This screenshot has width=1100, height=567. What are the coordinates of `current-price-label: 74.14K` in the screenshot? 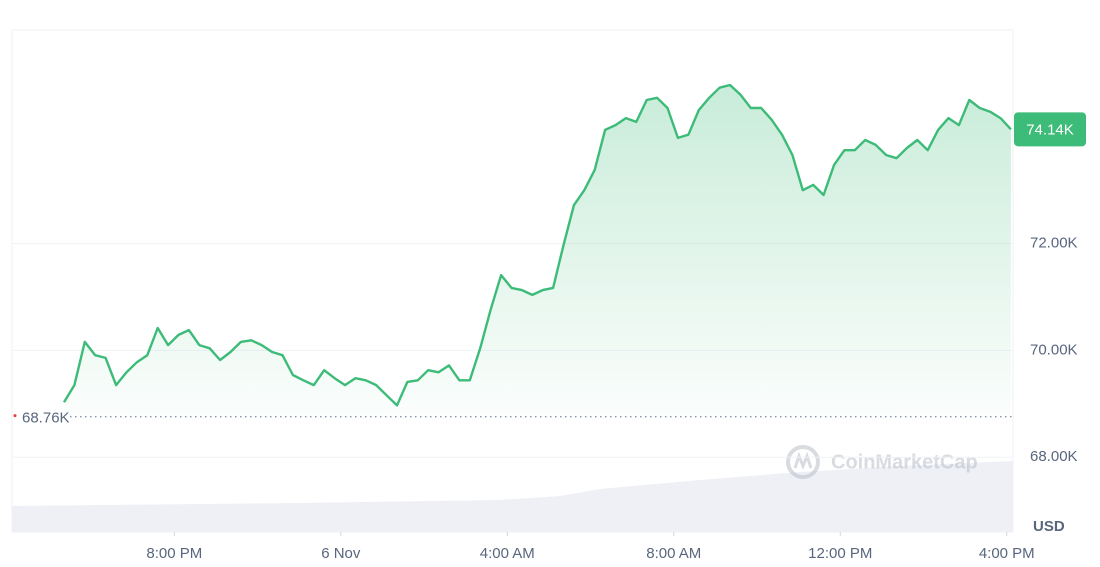 It's located at (1050, 129).